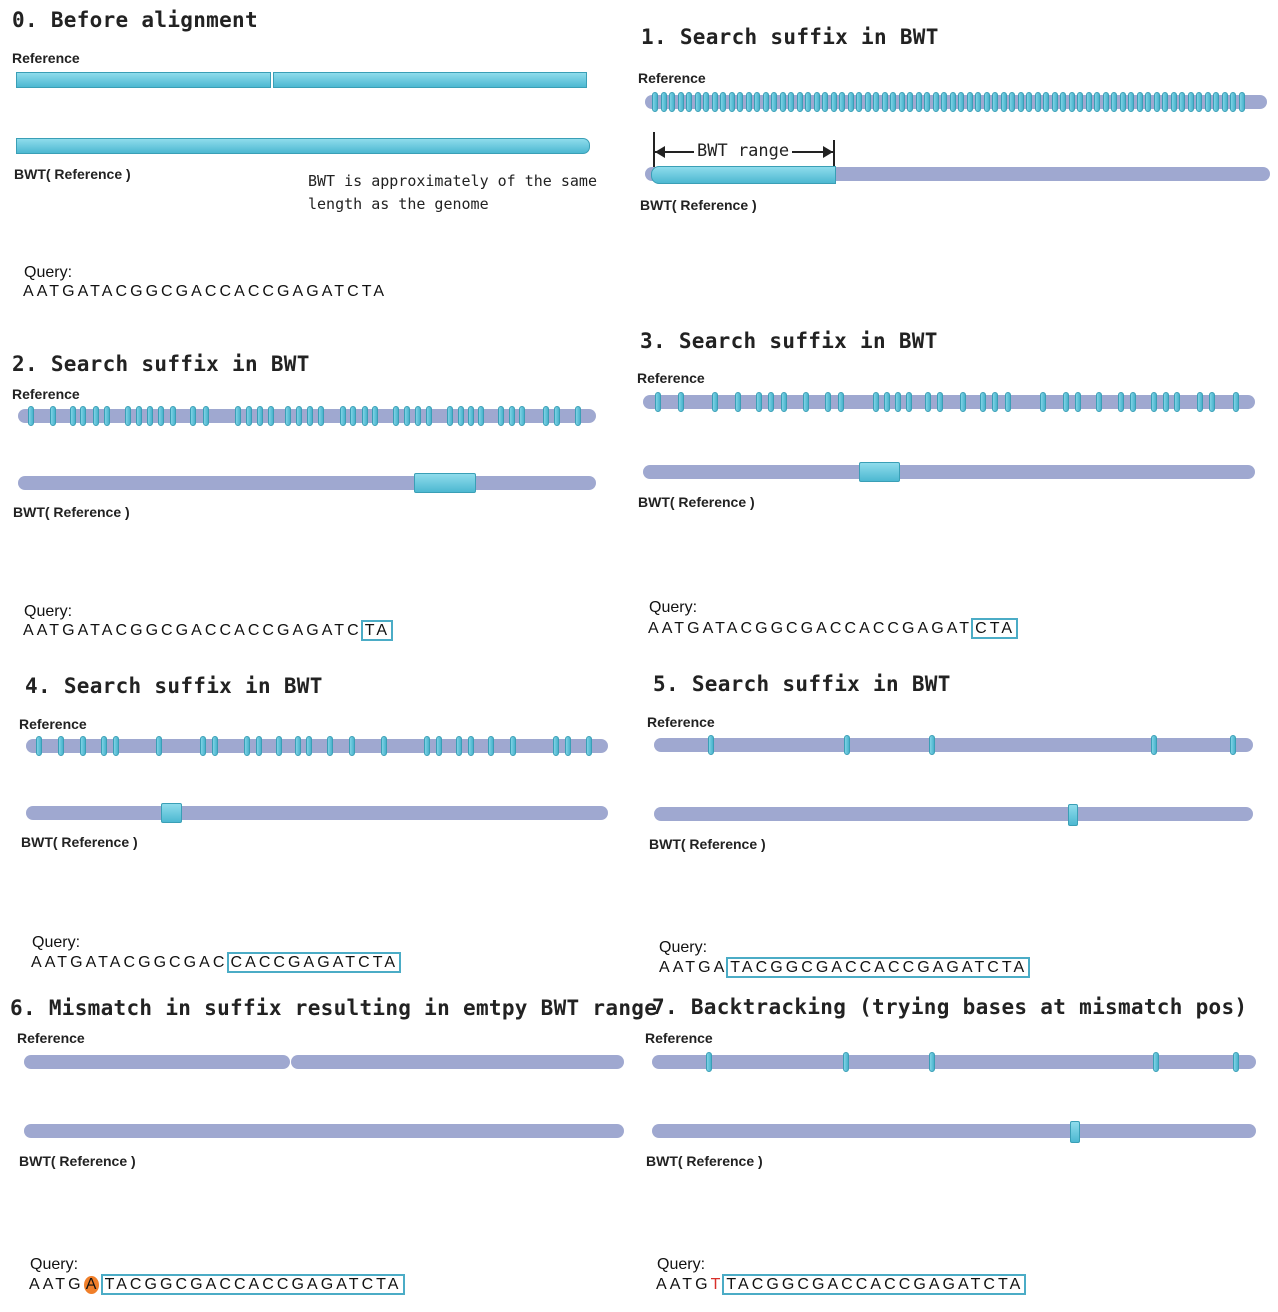 The height and width of the screenshot is (1312, 1278). What do you see at coordinates (834, 154) in the screenshot?
I see `range-right-bracket` at bounding box center [834, 154].